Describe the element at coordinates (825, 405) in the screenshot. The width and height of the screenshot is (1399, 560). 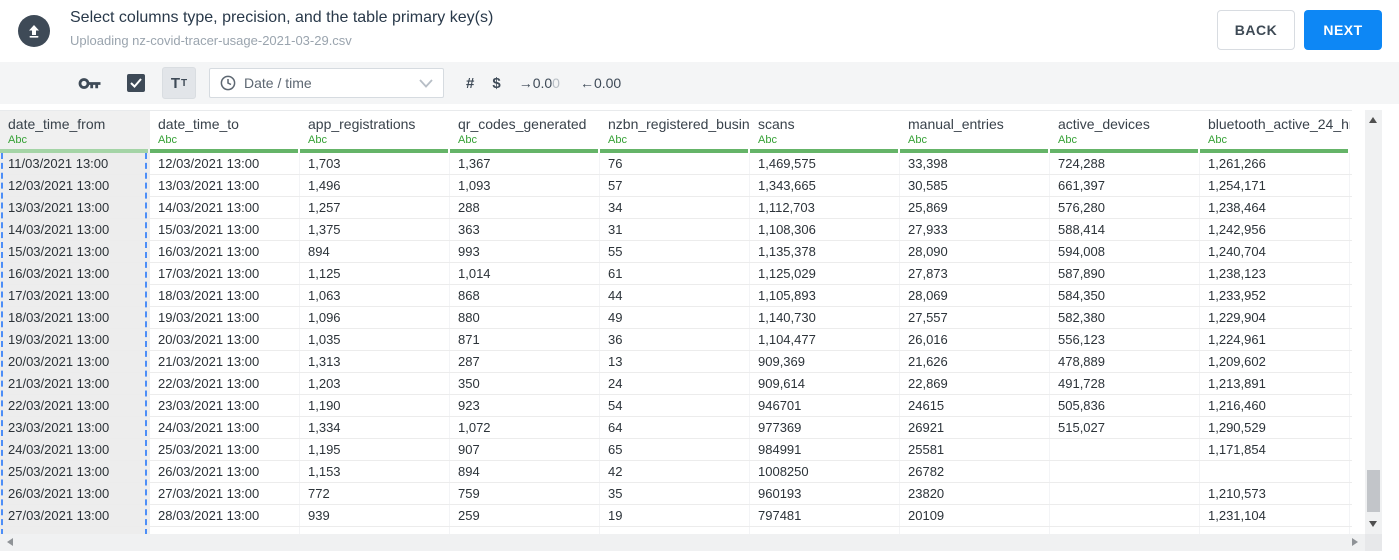
I see `table-cell: 946701` at that location.